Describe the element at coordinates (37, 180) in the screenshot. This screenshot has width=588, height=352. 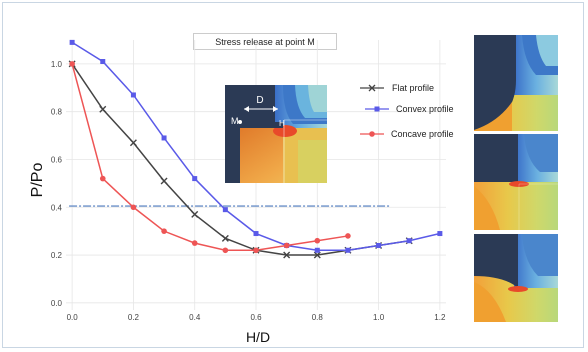
I see `y-axis-label: P/Po` at that location.